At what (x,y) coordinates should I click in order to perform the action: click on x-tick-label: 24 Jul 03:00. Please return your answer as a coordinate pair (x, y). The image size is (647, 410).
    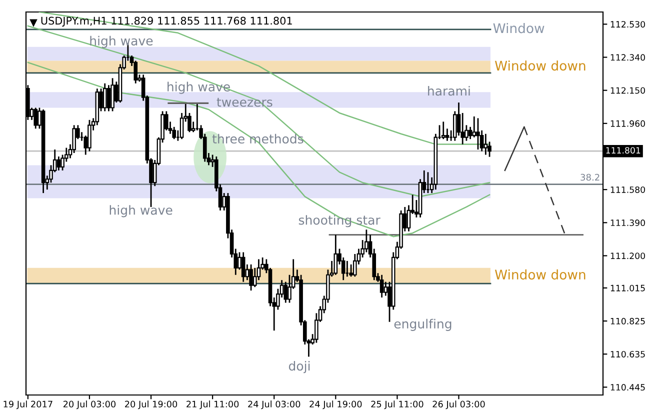
    Looking at the image, I should click on (274, 405).